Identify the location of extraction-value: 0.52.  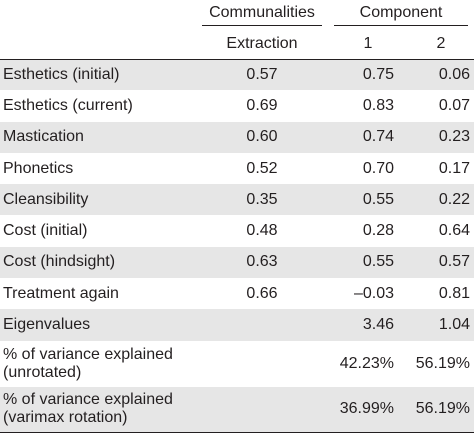
(262, 168).